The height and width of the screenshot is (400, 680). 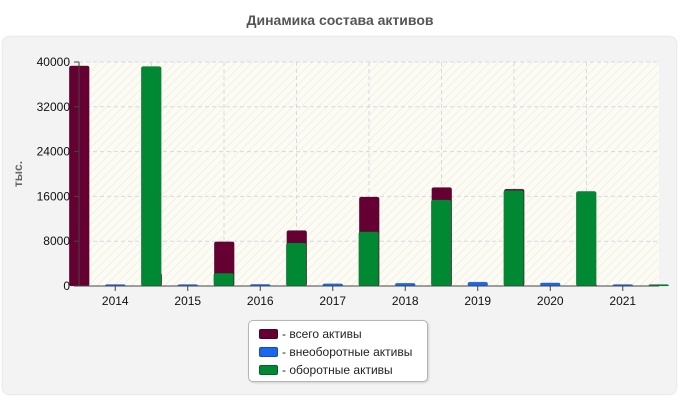 I want to click on legend-item-noncurrent-assets: - внеоборотные активы, so click(x=338, y=352).